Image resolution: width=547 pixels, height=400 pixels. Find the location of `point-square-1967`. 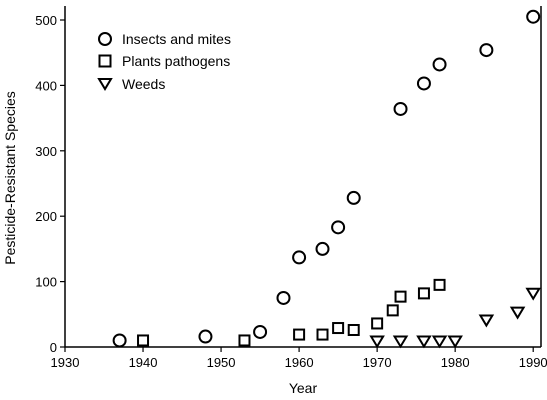

point-square-1967 is located at coordinates (353, 329).